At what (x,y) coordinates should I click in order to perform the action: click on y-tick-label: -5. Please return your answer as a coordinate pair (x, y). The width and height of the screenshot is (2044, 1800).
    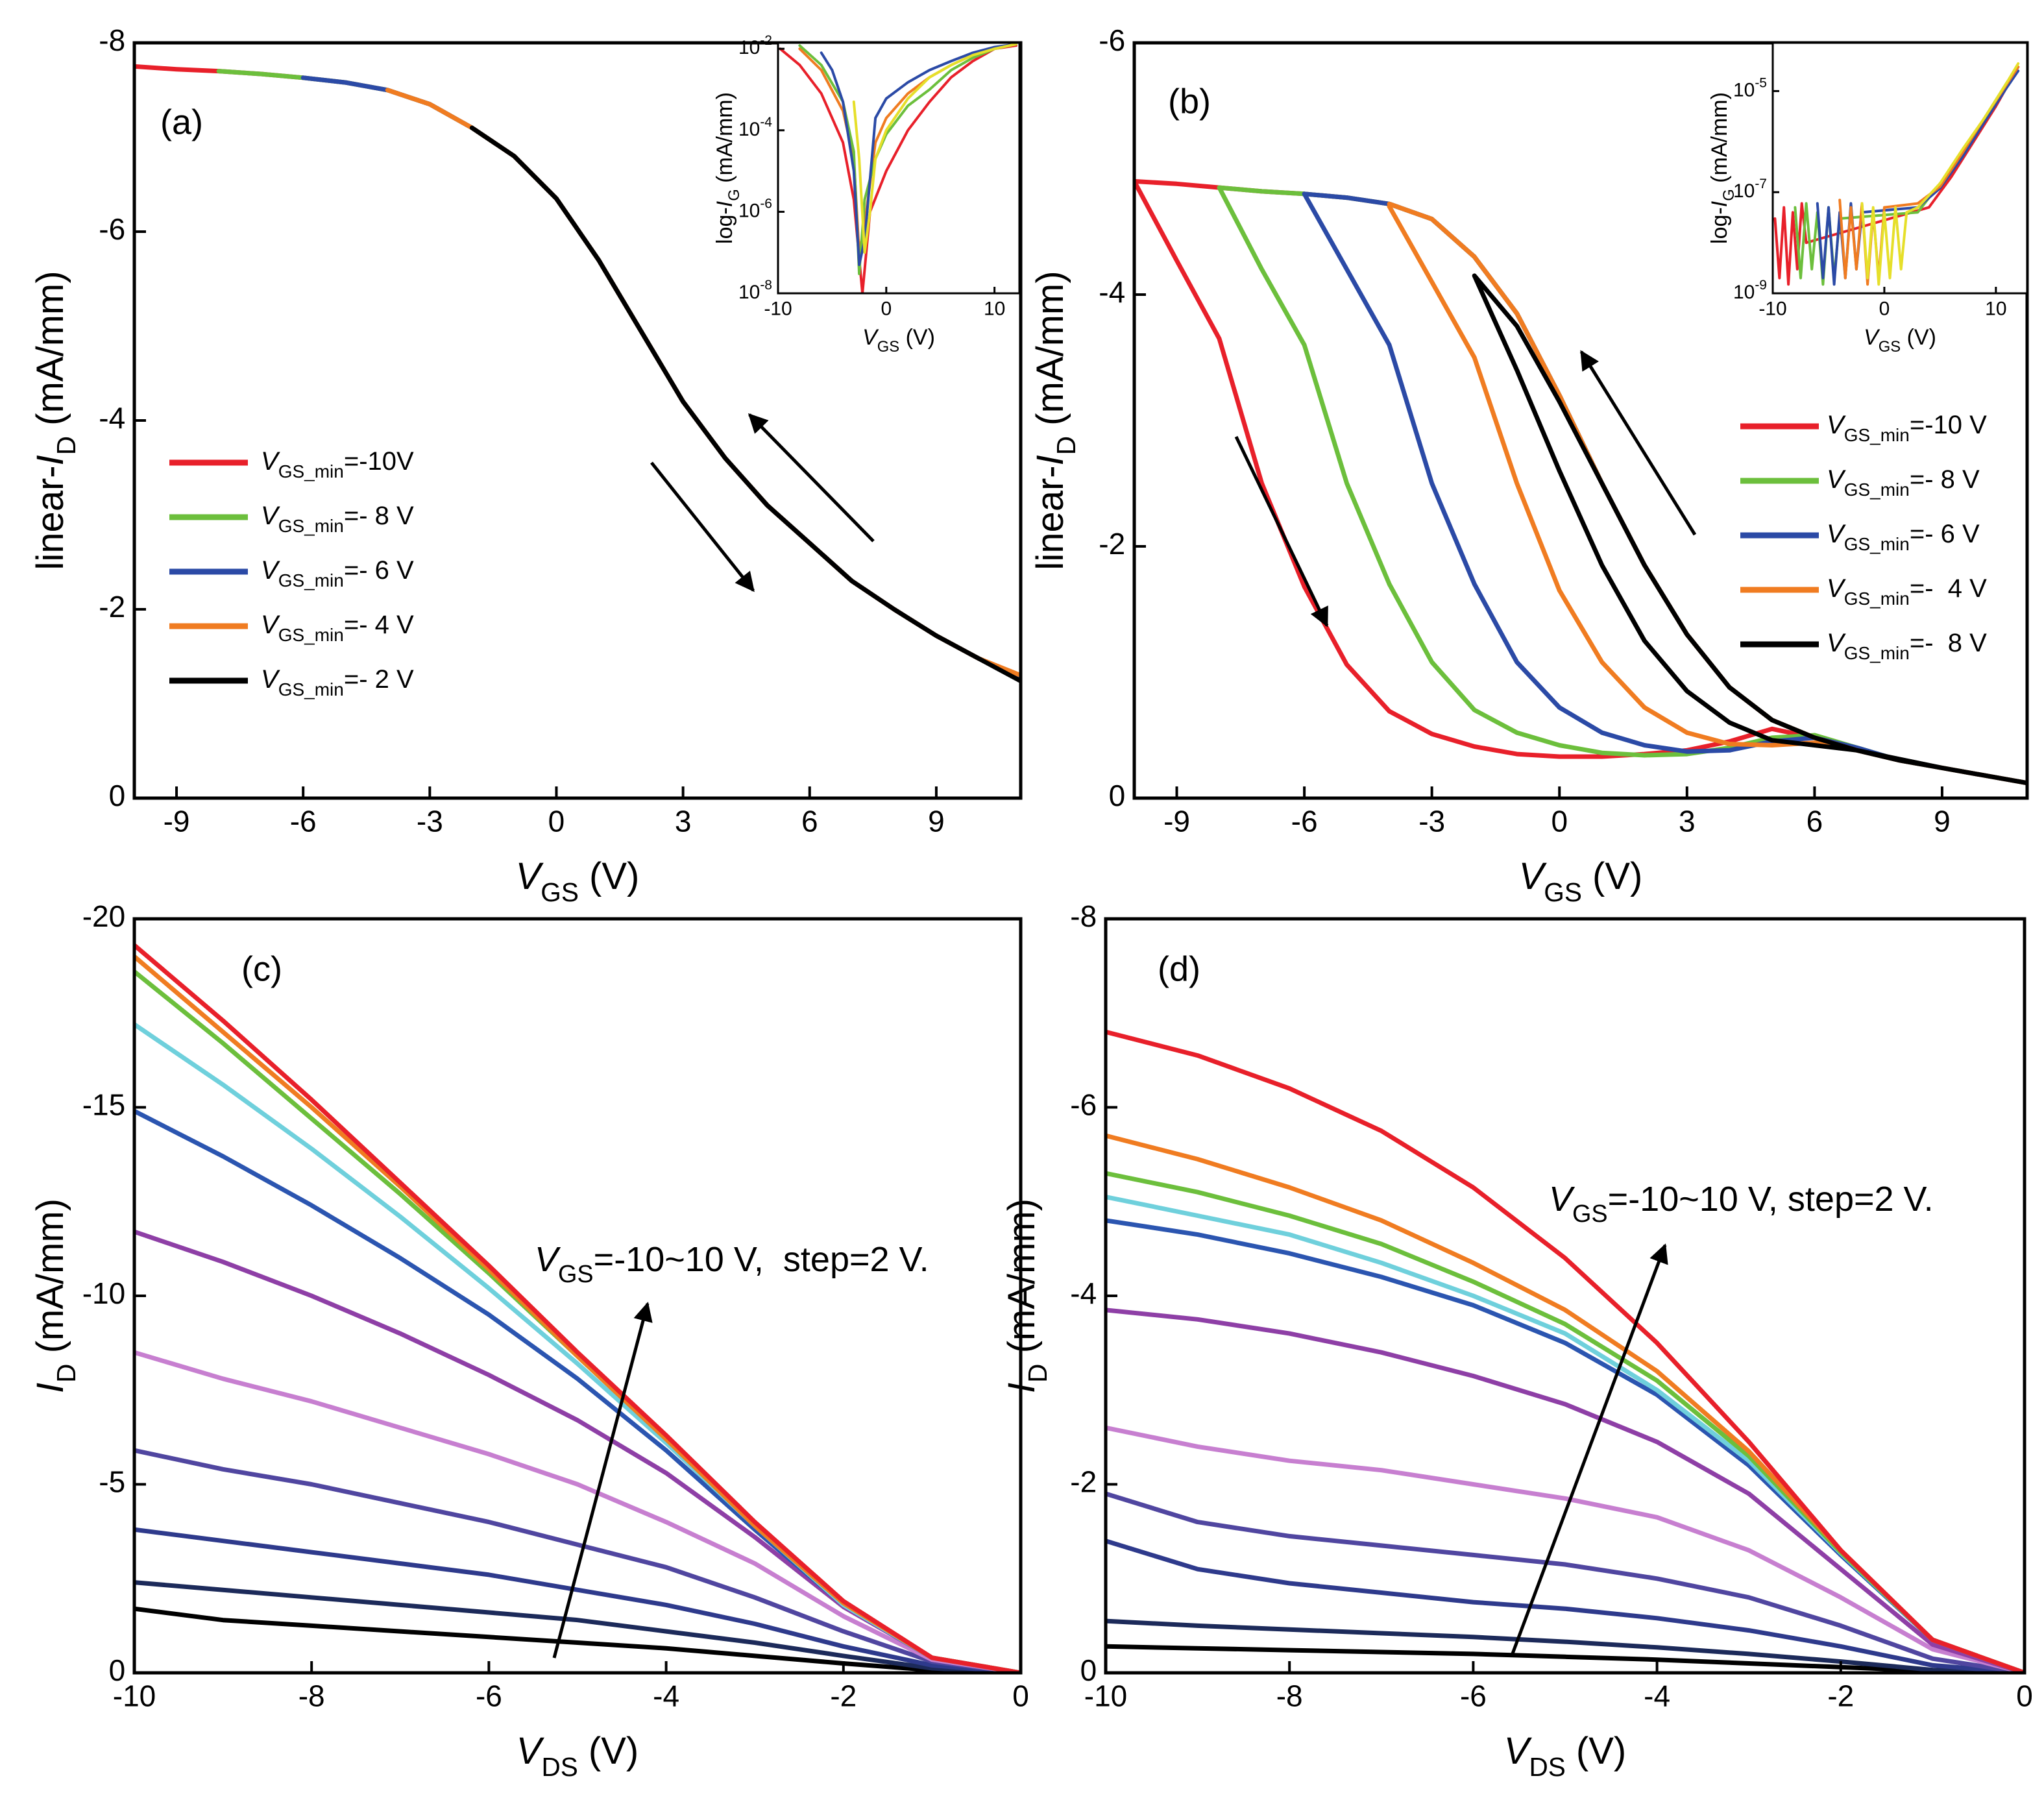
    Looking at the image, I should click on (112, 1482).